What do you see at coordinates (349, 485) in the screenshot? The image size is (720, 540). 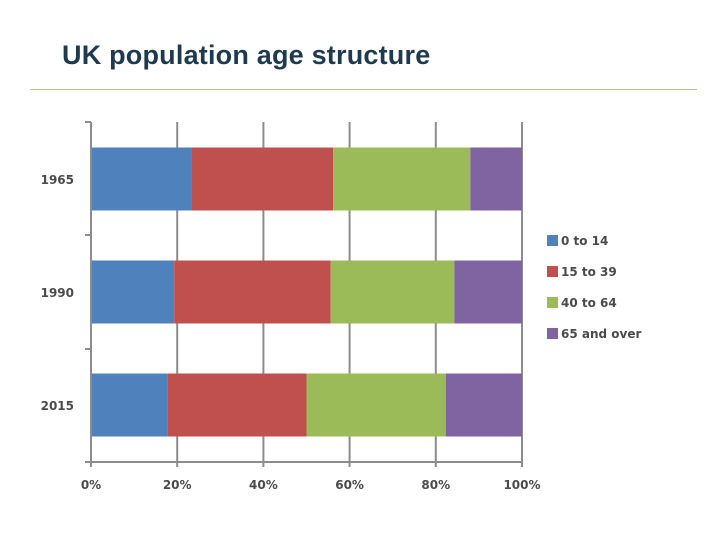 I see `x-tick-label: 60%` at bounding box center [349, 485].